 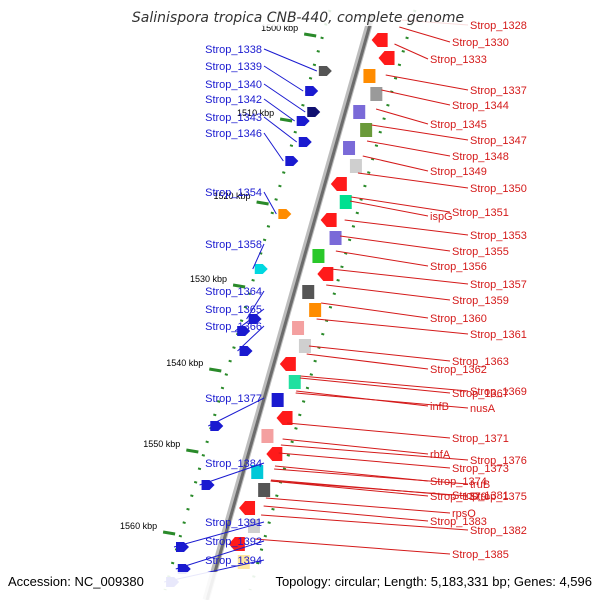 I want to click on reverse-gene-label: Strop_1383, so click(x=458, y=522).